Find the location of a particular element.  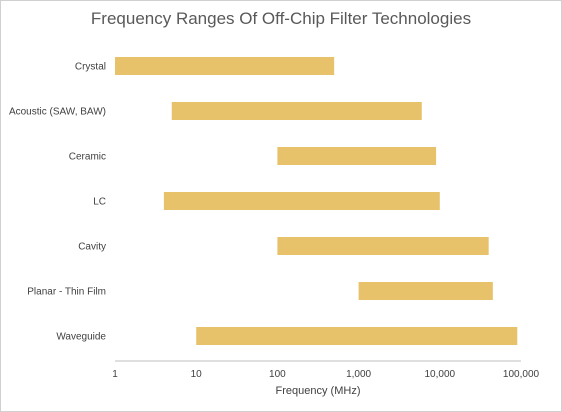

bar-crystal is located at coordinates (225, 66).